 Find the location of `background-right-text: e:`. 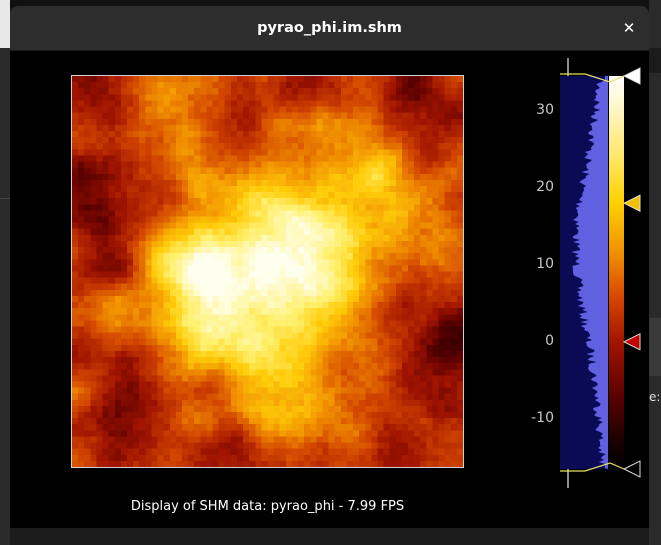

background-right-text: e: is located at coordinates (655, 397).